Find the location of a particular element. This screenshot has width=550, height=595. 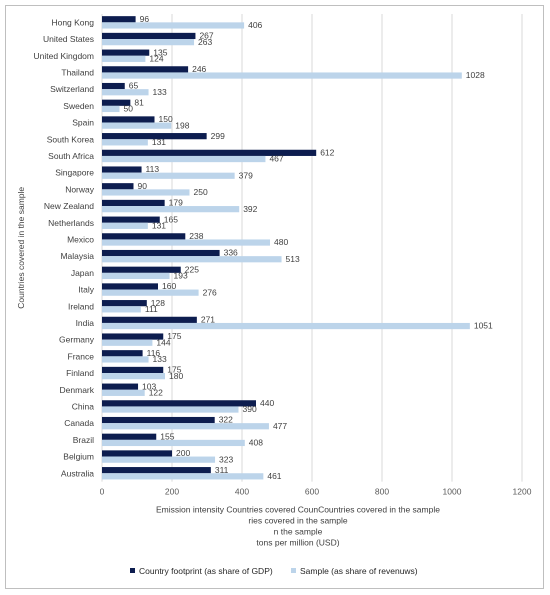

value-label: 103 is located at coordinates (149, 386).